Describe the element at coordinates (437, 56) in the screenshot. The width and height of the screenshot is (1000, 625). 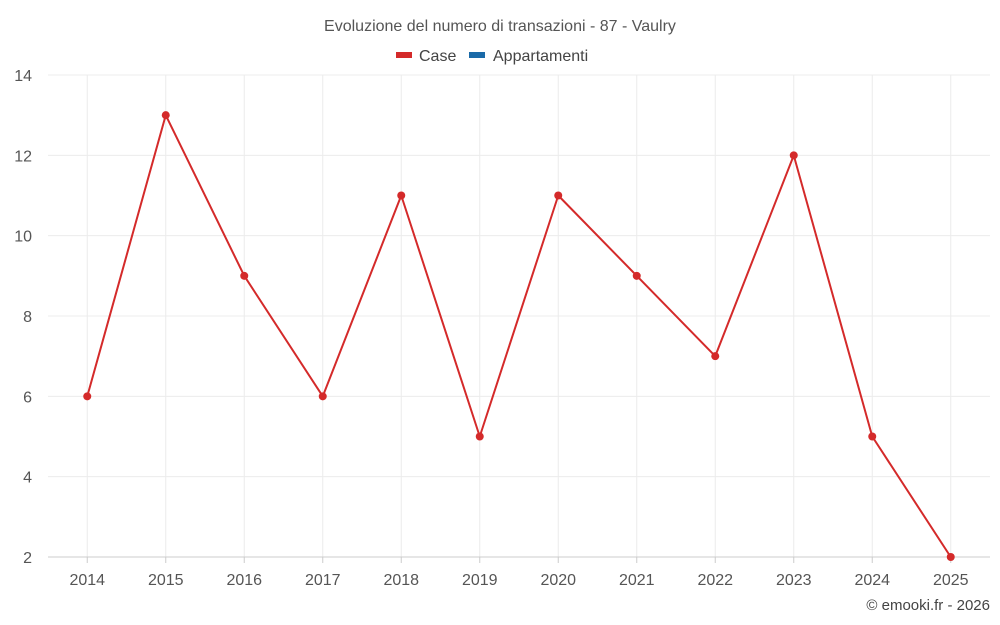
I see `legend-label-case: Case` at that location.